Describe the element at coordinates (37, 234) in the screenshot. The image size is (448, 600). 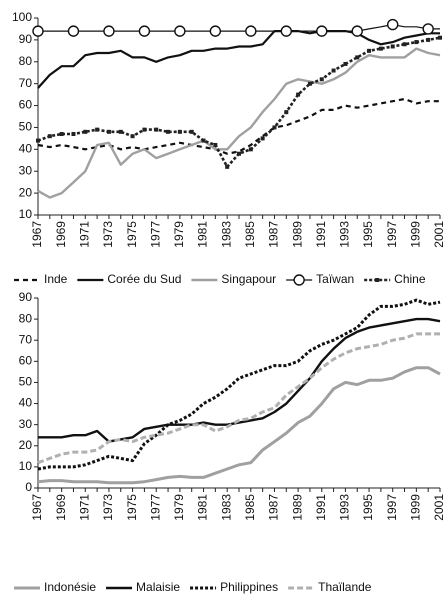
I see `x-tick-label: 1967` at that location.